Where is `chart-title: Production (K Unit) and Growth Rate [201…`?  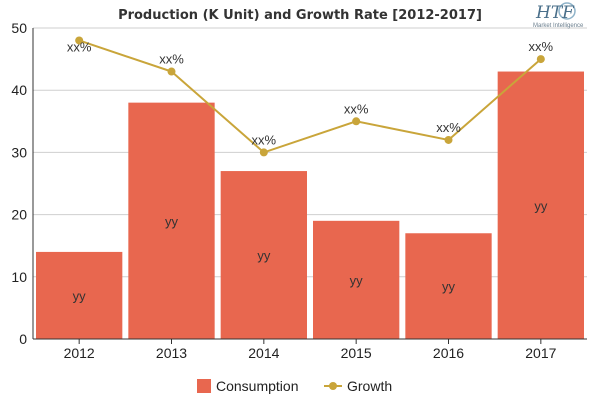 chart-title: Production (K Unit) and Growth Rate [201… is located at coordinates (300, 15).